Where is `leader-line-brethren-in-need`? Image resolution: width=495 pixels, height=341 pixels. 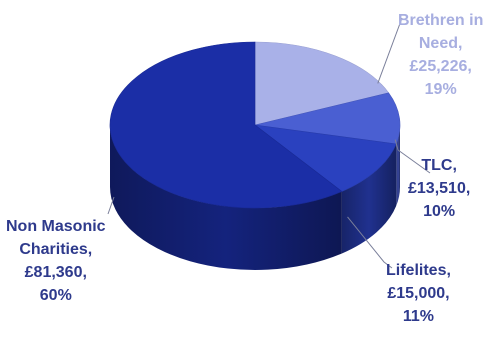
leader-line-brethren-in-need is located at coordinates (390, 50).